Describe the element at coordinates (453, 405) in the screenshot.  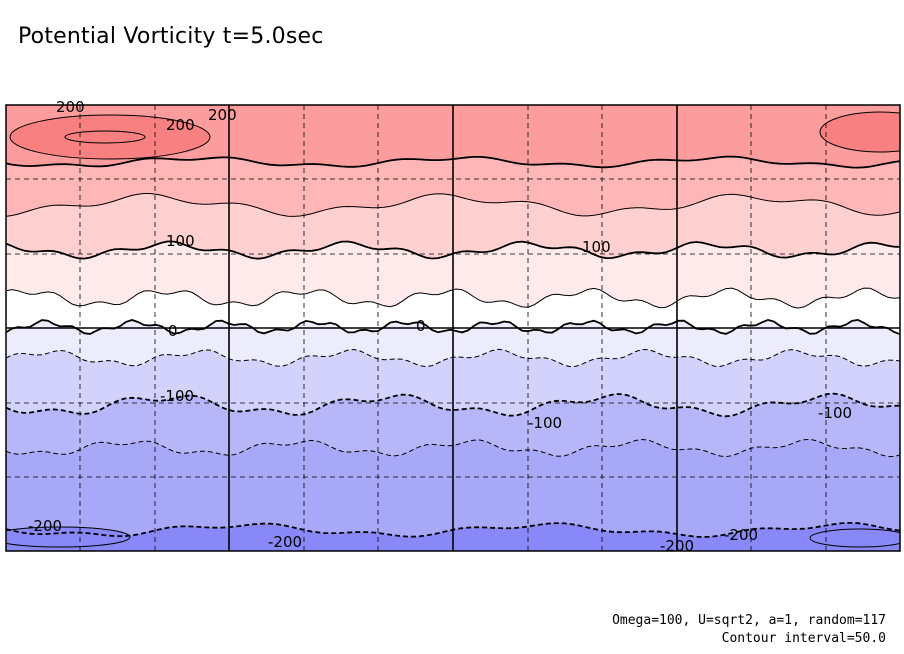
I see `contour-line--100` at that location.